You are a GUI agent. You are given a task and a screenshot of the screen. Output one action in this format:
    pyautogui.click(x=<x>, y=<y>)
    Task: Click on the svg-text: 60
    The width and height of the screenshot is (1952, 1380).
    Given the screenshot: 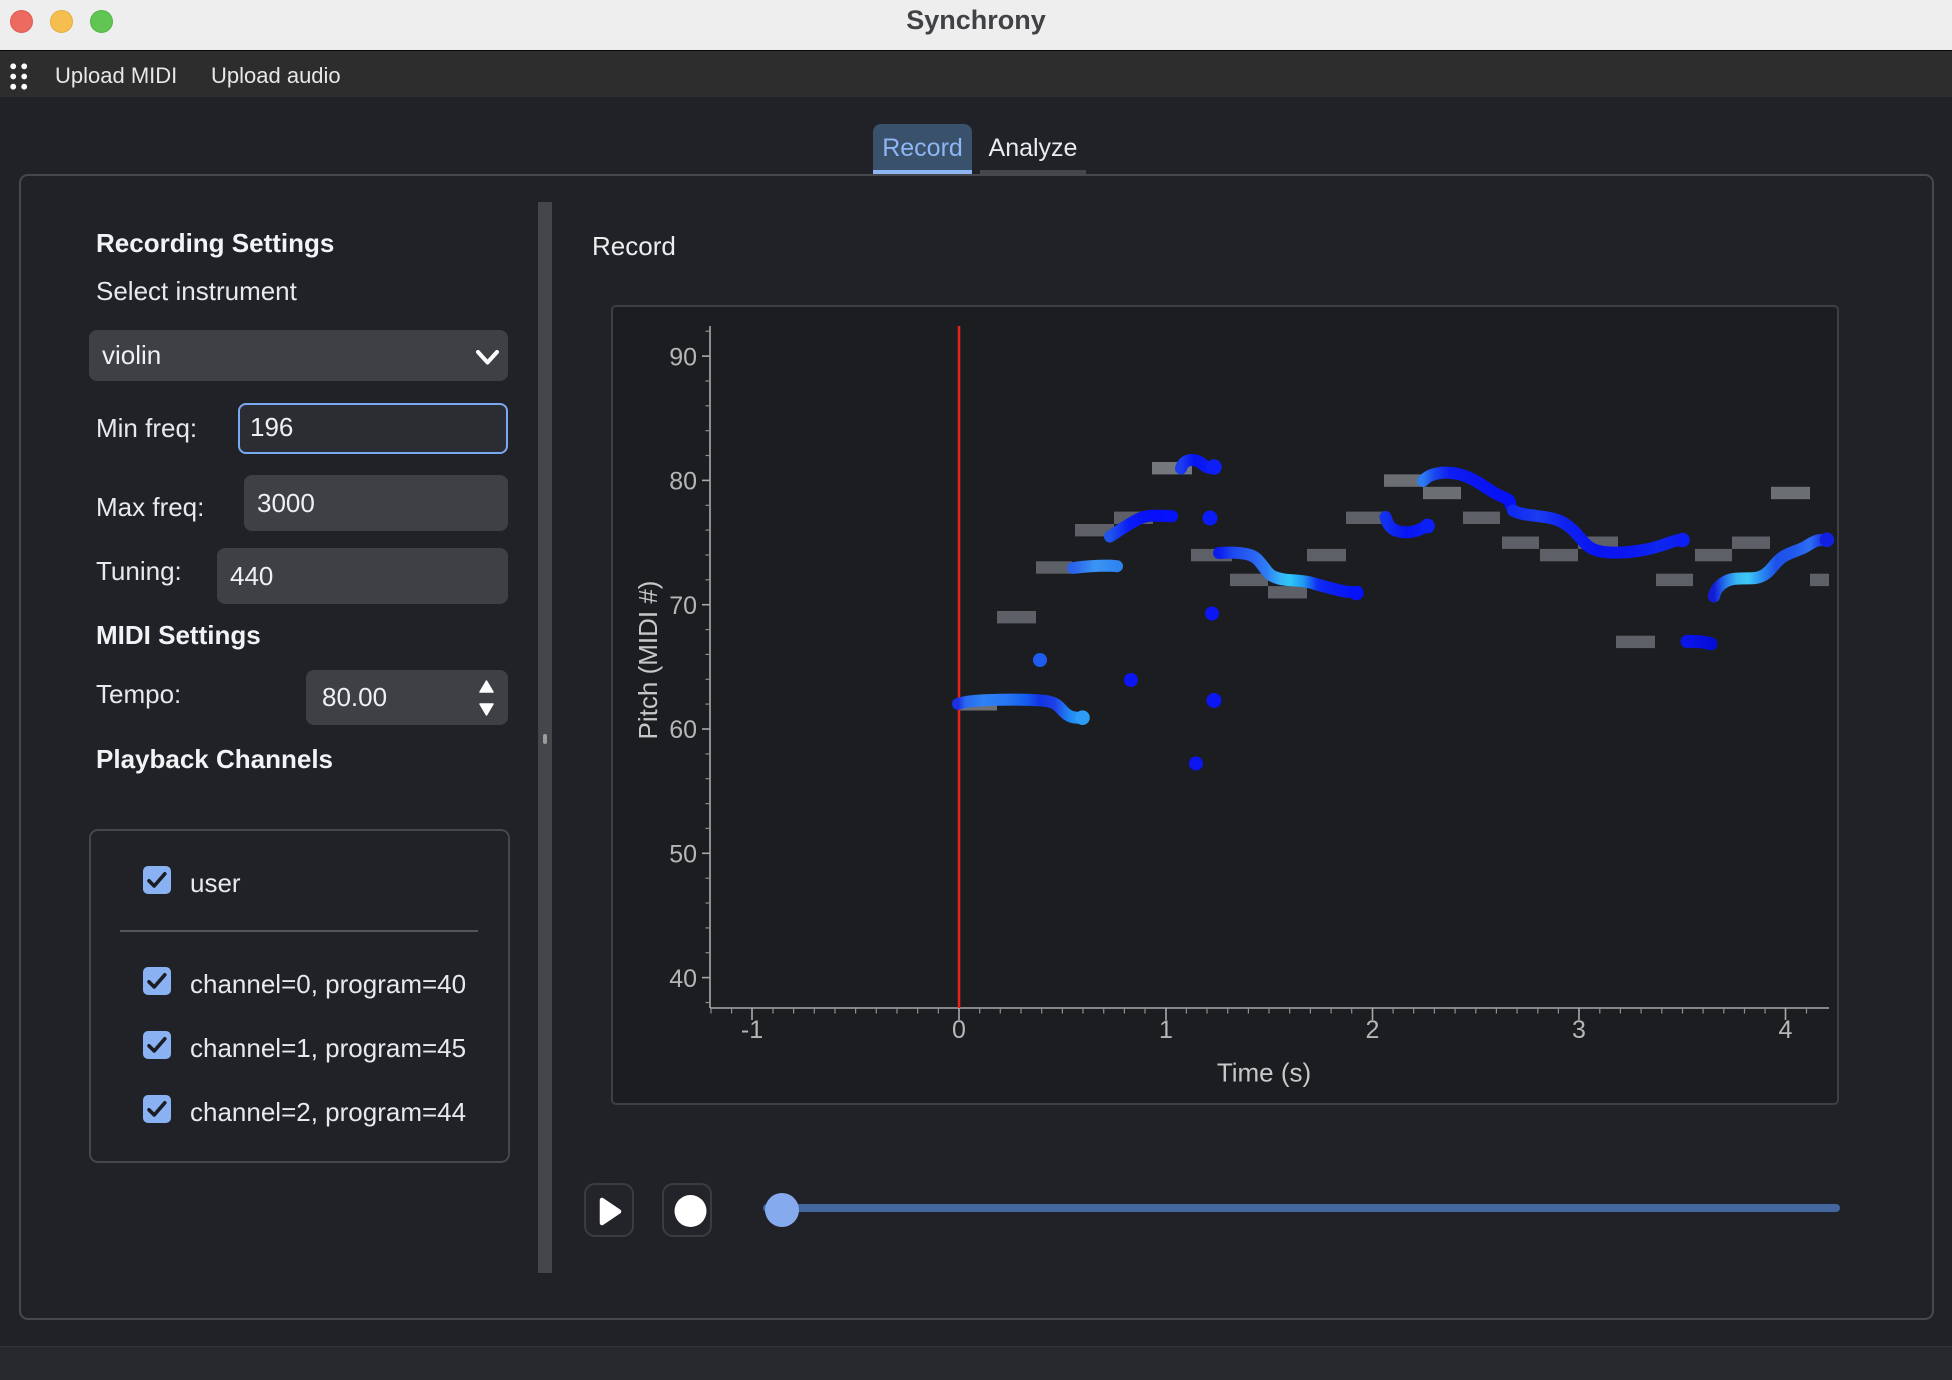 What is the action you would take?
    pyautogui.click(x=683, y=730)
    